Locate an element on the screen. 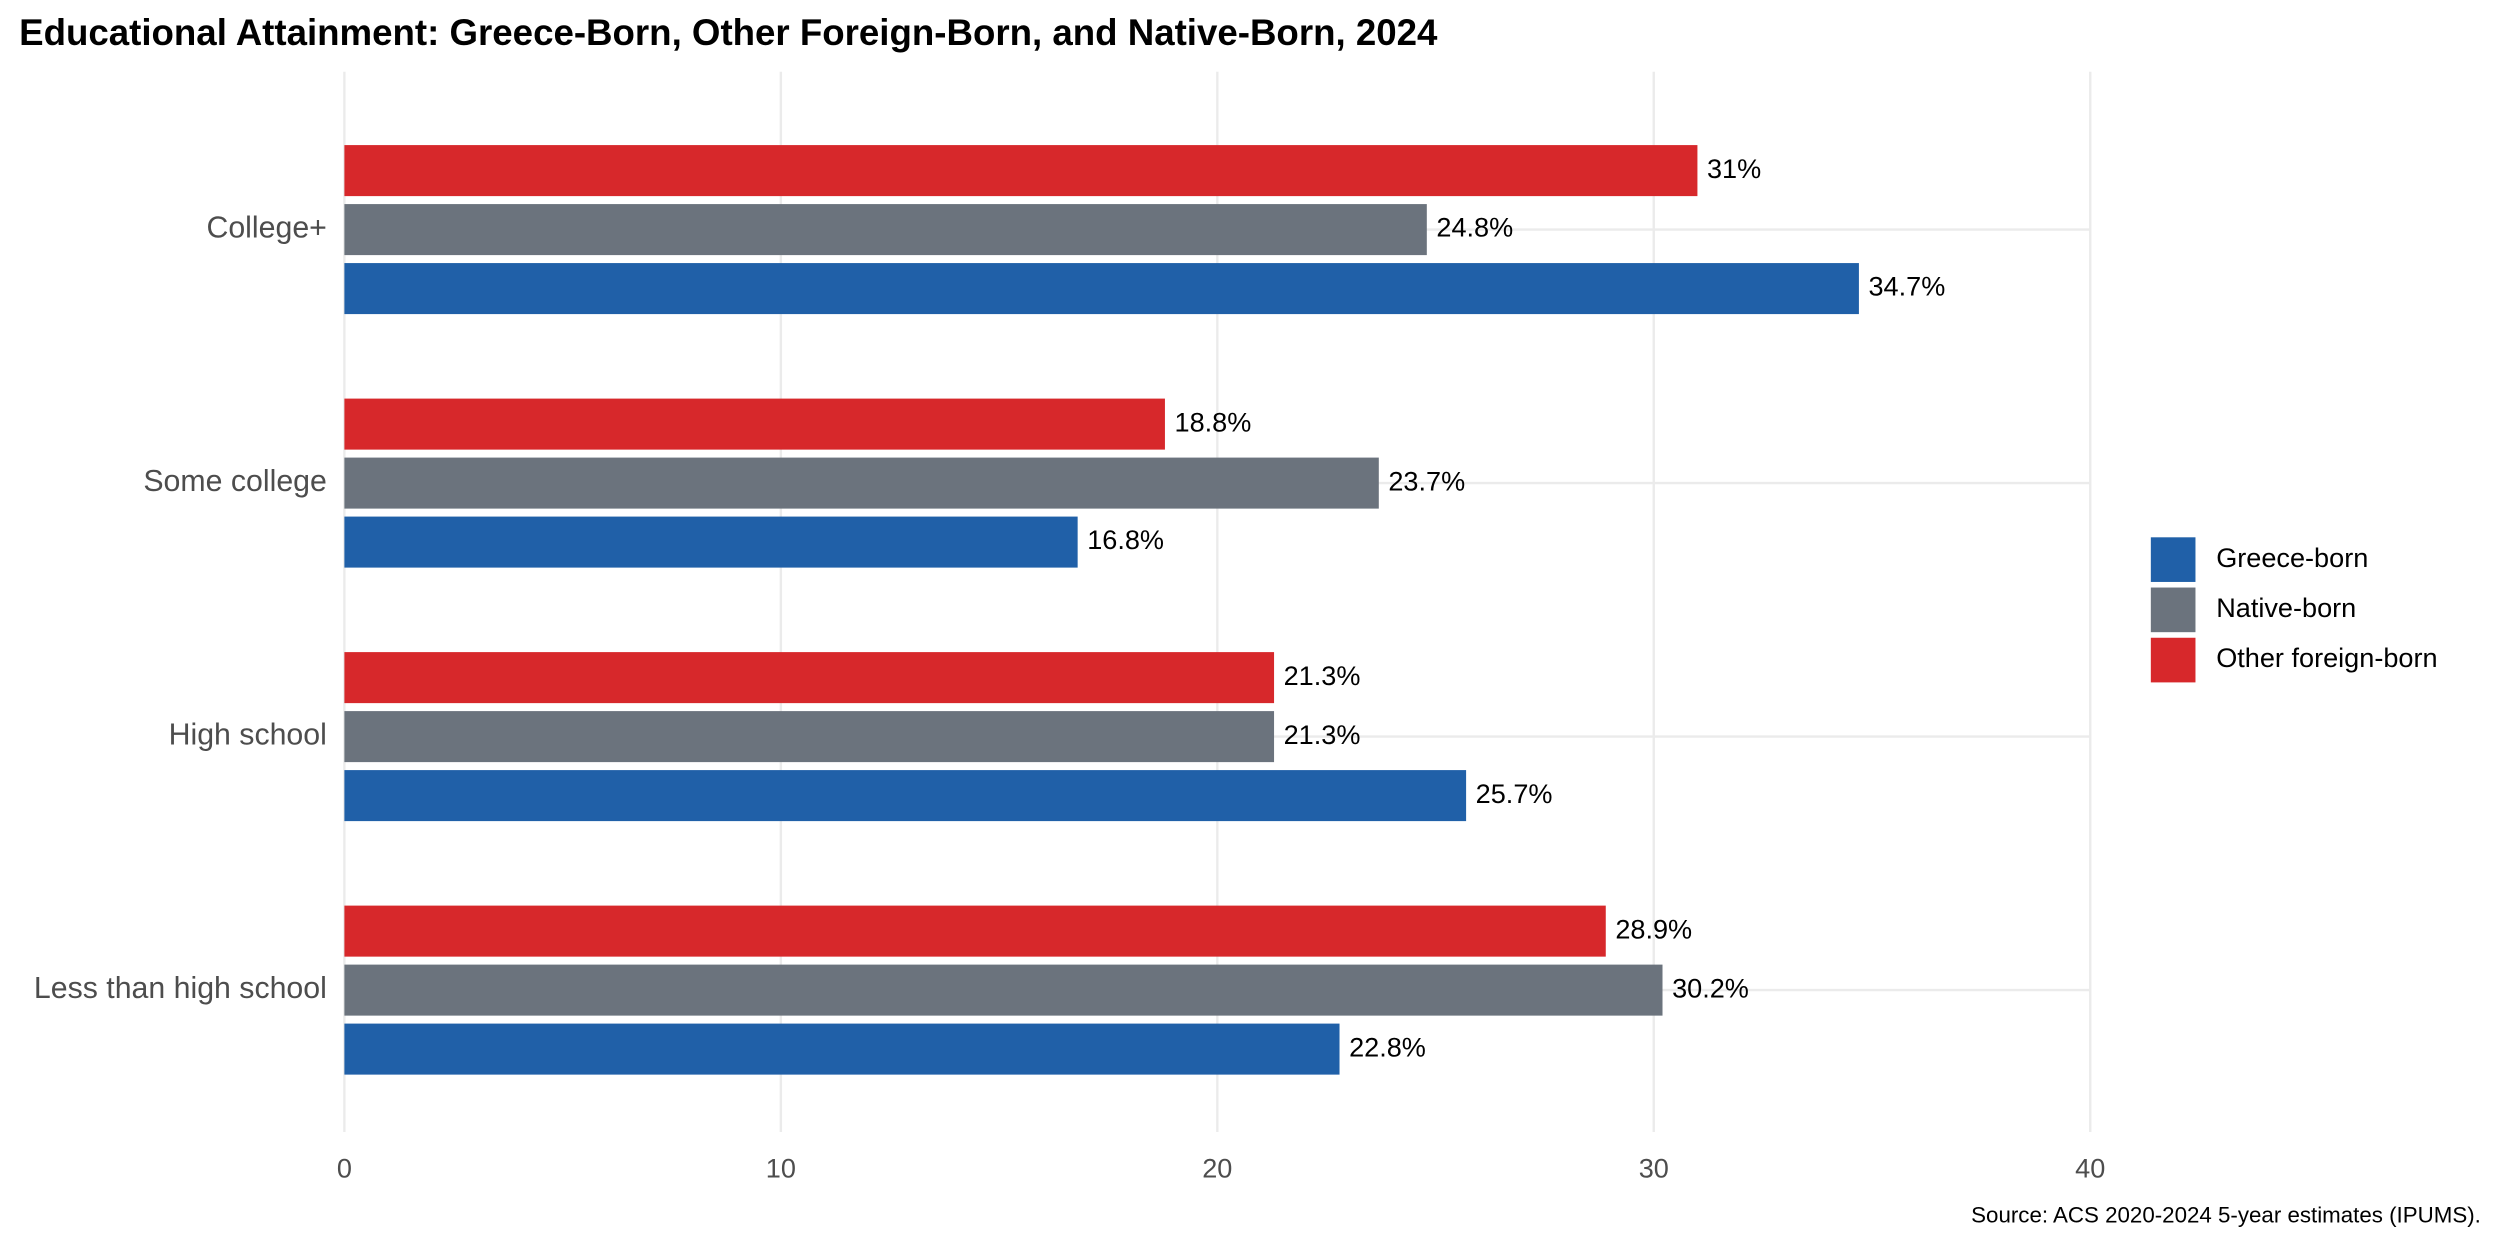  value-label: 31% is located at coordinates (1734, 168).